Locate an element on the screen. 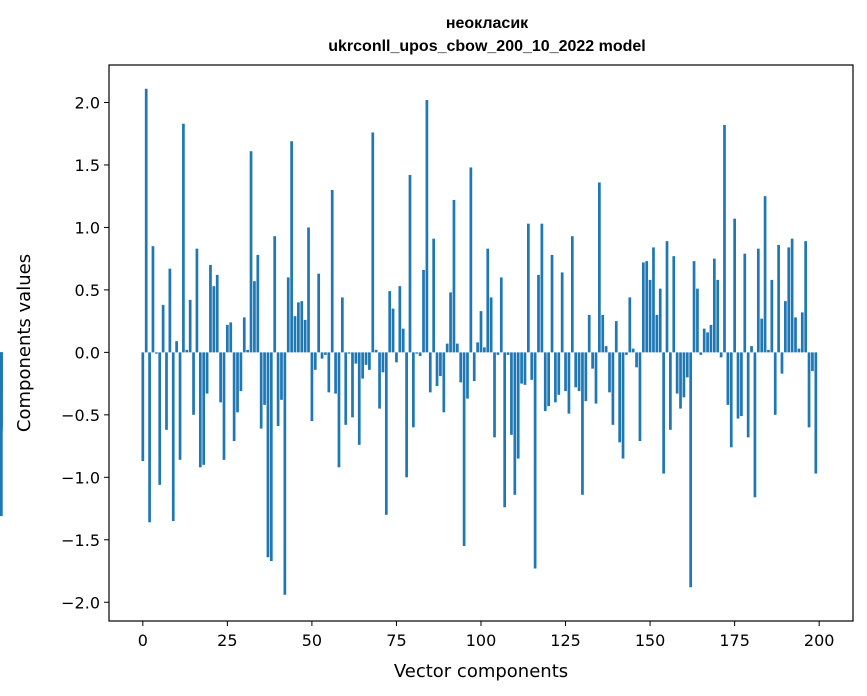 The image size is (867, 696). x-tick-label: 0 is located at coordinates (143, 640).